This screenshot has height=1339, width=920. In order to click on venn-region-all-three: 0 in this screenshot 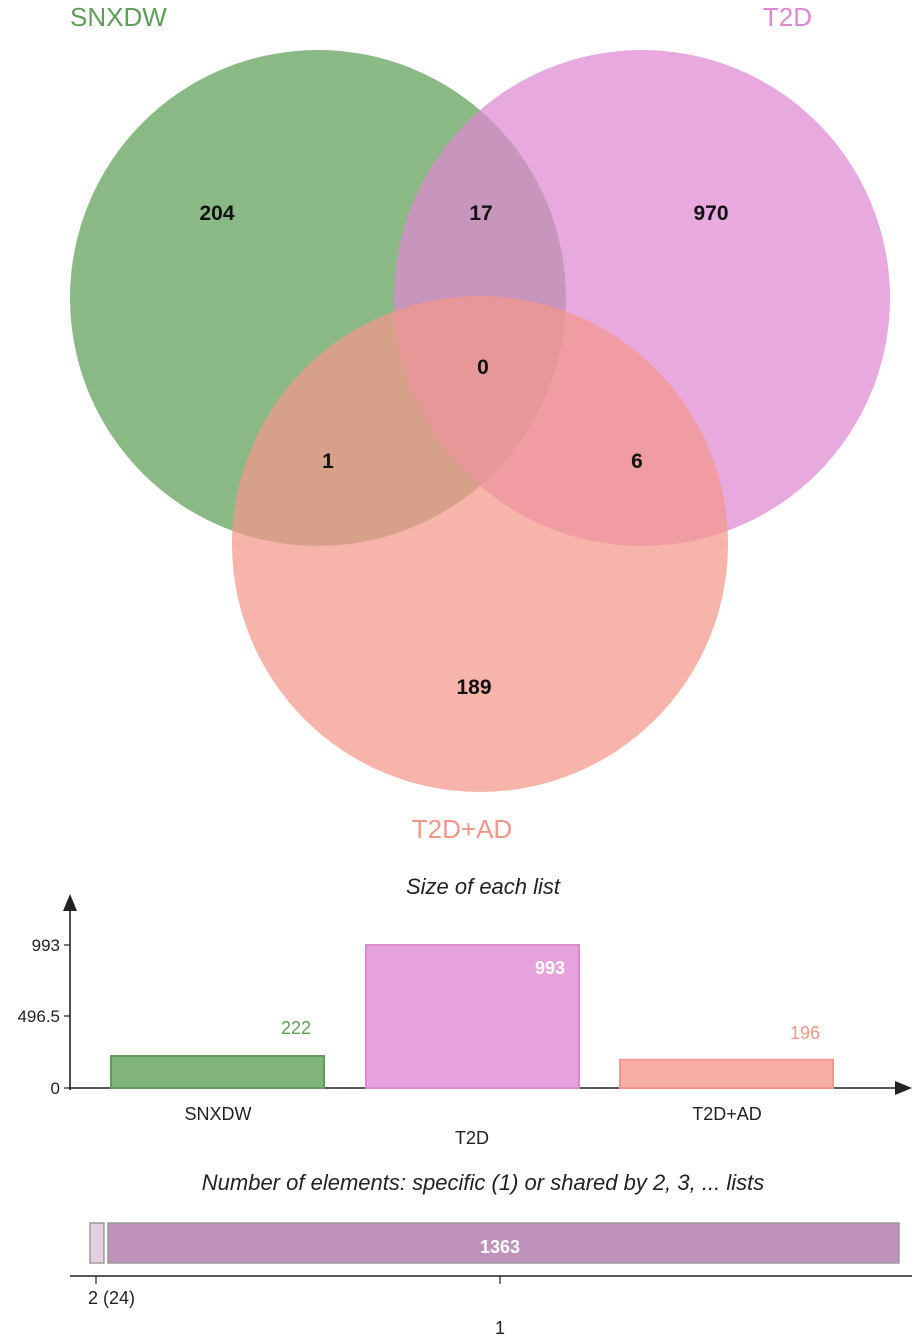, I will do `click(483, 367)`.